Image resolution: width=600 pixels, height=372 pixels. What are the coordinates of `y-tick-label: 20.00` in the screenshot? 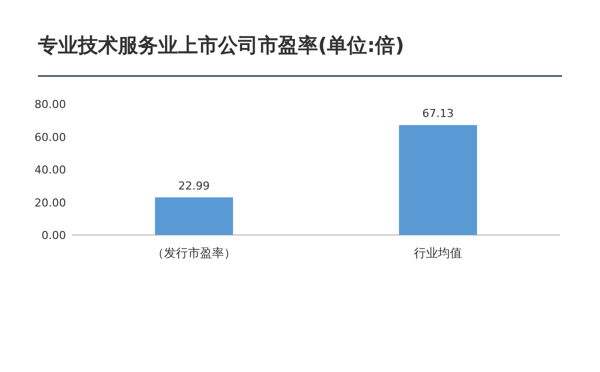 It's located at (50, 203).